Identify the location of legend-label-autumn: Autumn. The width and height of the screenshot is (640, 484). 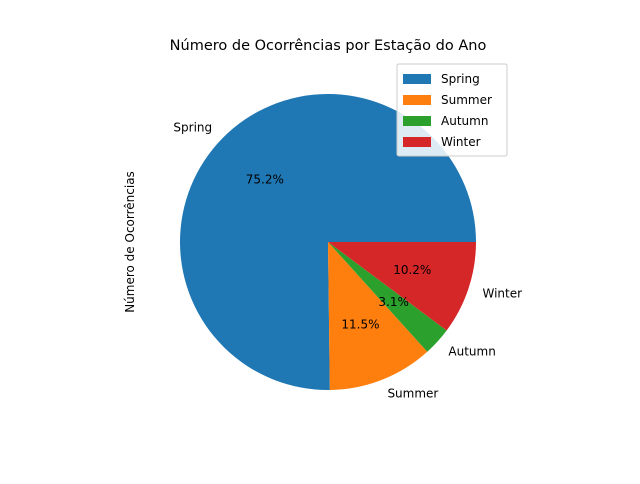
(464, 121).